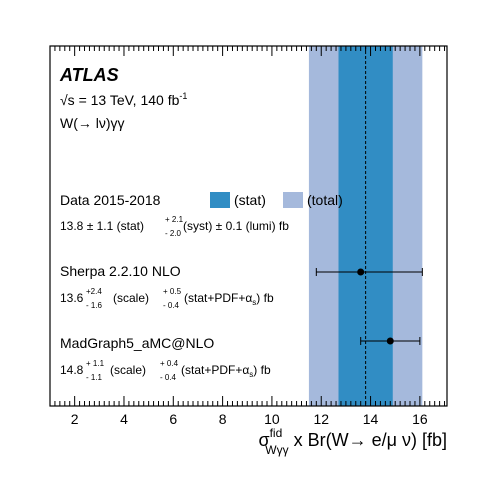  Describe the element at coordinates (94, 291) in the screenshot. I see `sherpa-scale-up: +2.4` at that location.